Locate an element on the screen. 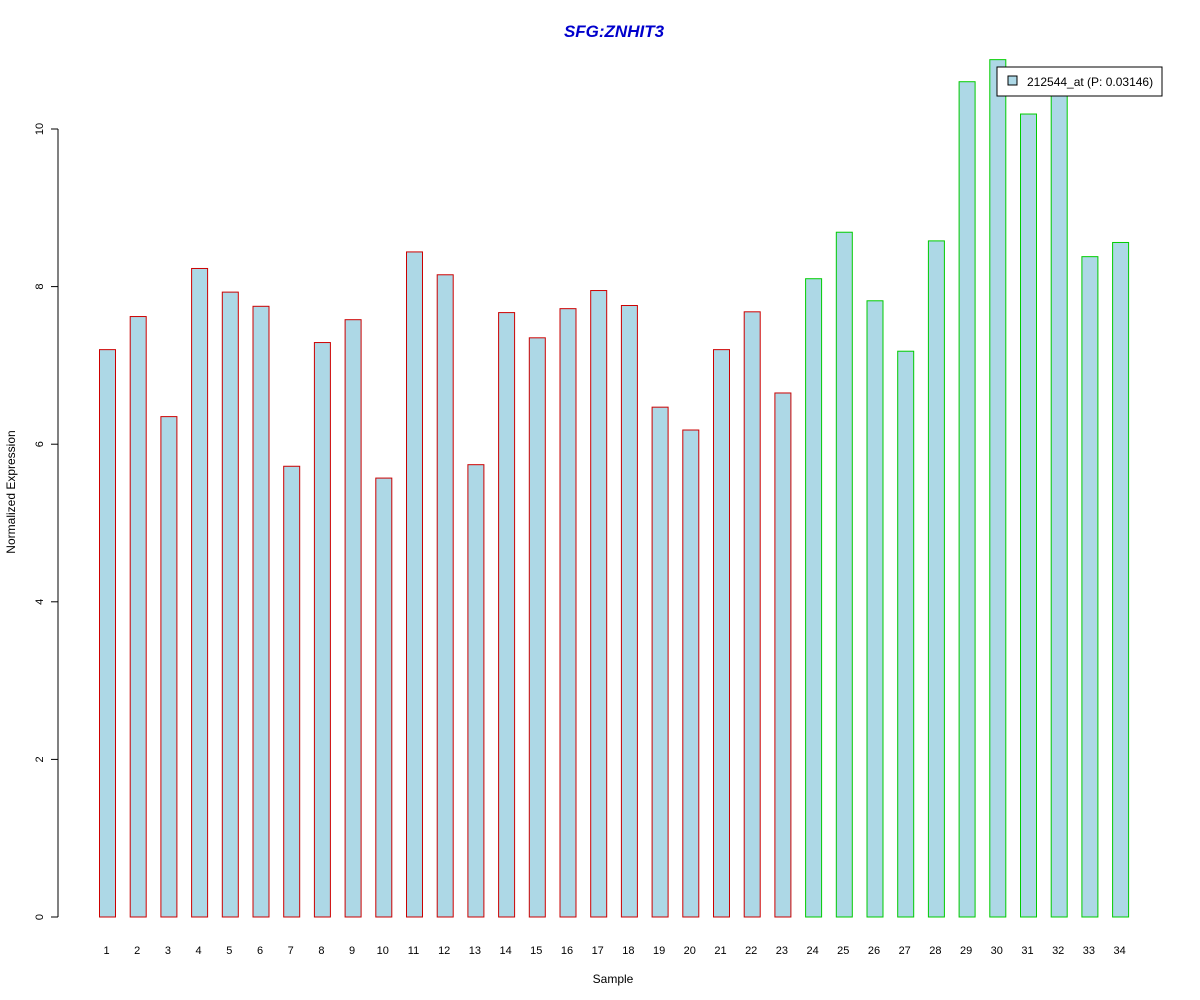 This screenshot has width=1200, height=1000. y-tick-label: 0 is located at coordinates (40, 917).